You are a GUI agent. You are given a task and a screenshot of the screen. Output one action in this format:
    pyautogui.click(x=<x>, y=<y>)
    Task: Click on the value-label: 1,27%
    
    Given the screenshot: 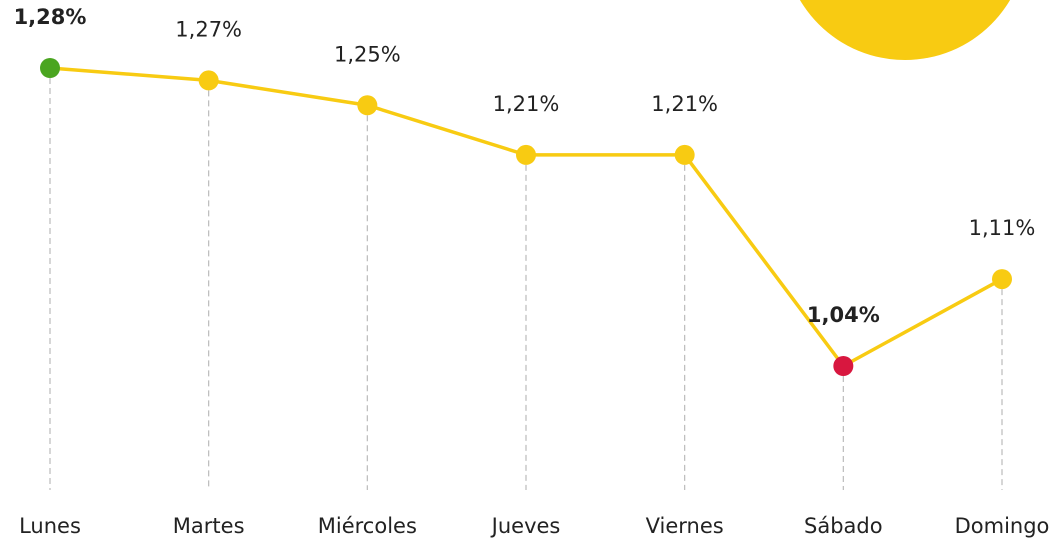 What is the action you would take?
    pyautogui.click(x=208, y=29)
    